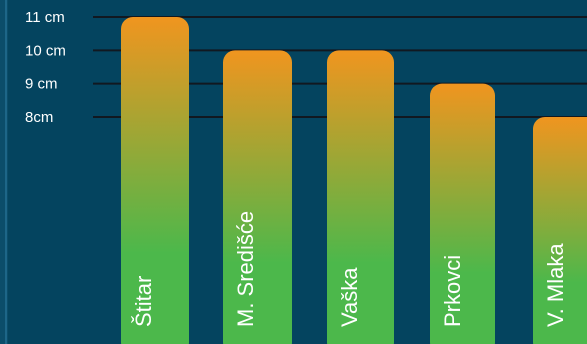  I want to click on bar-label-4: V. Mlaka, so click(555, 285).